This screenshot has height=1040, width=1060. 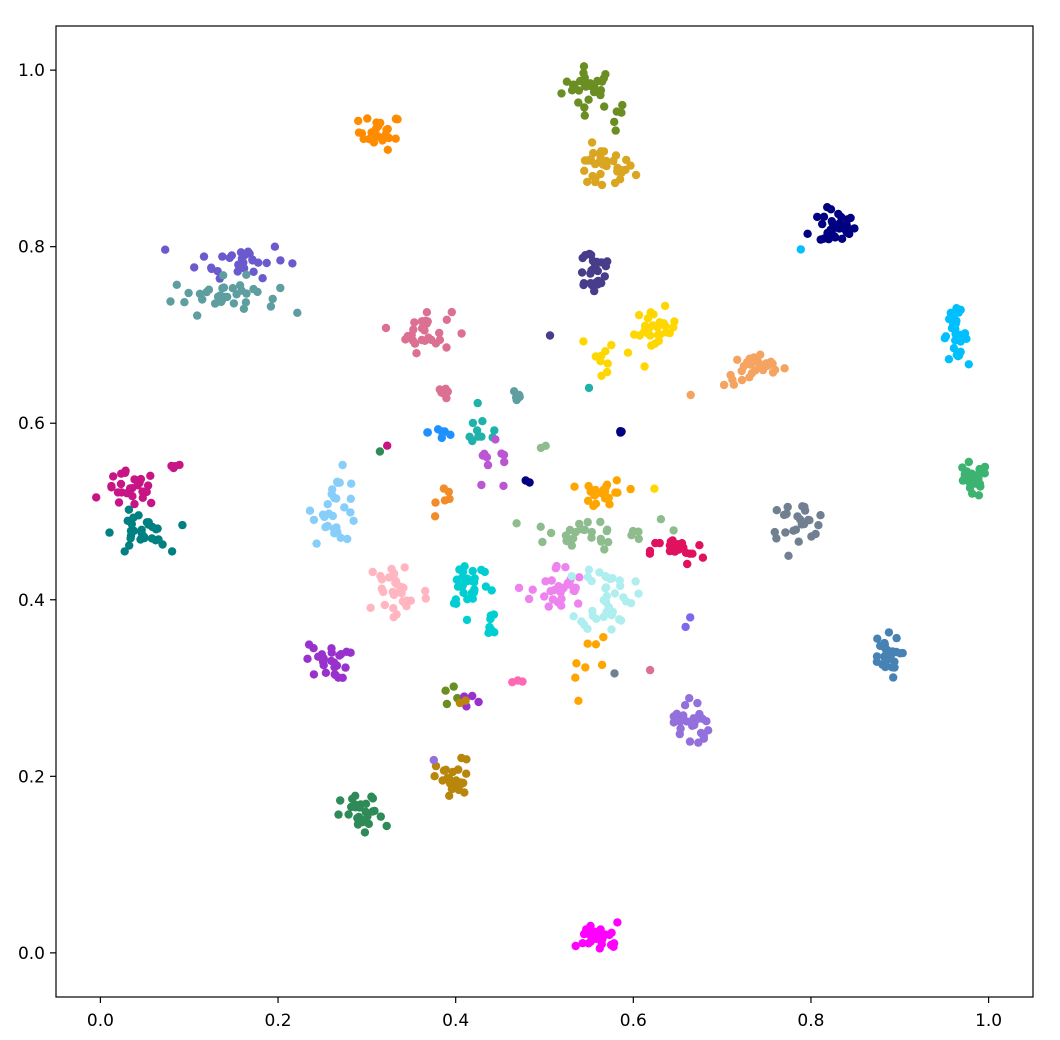 What do you see at coordinates (988, 1021) in the screenshot?
I see `x-tick-label: 1.0` at bounding box center [988, 1021].